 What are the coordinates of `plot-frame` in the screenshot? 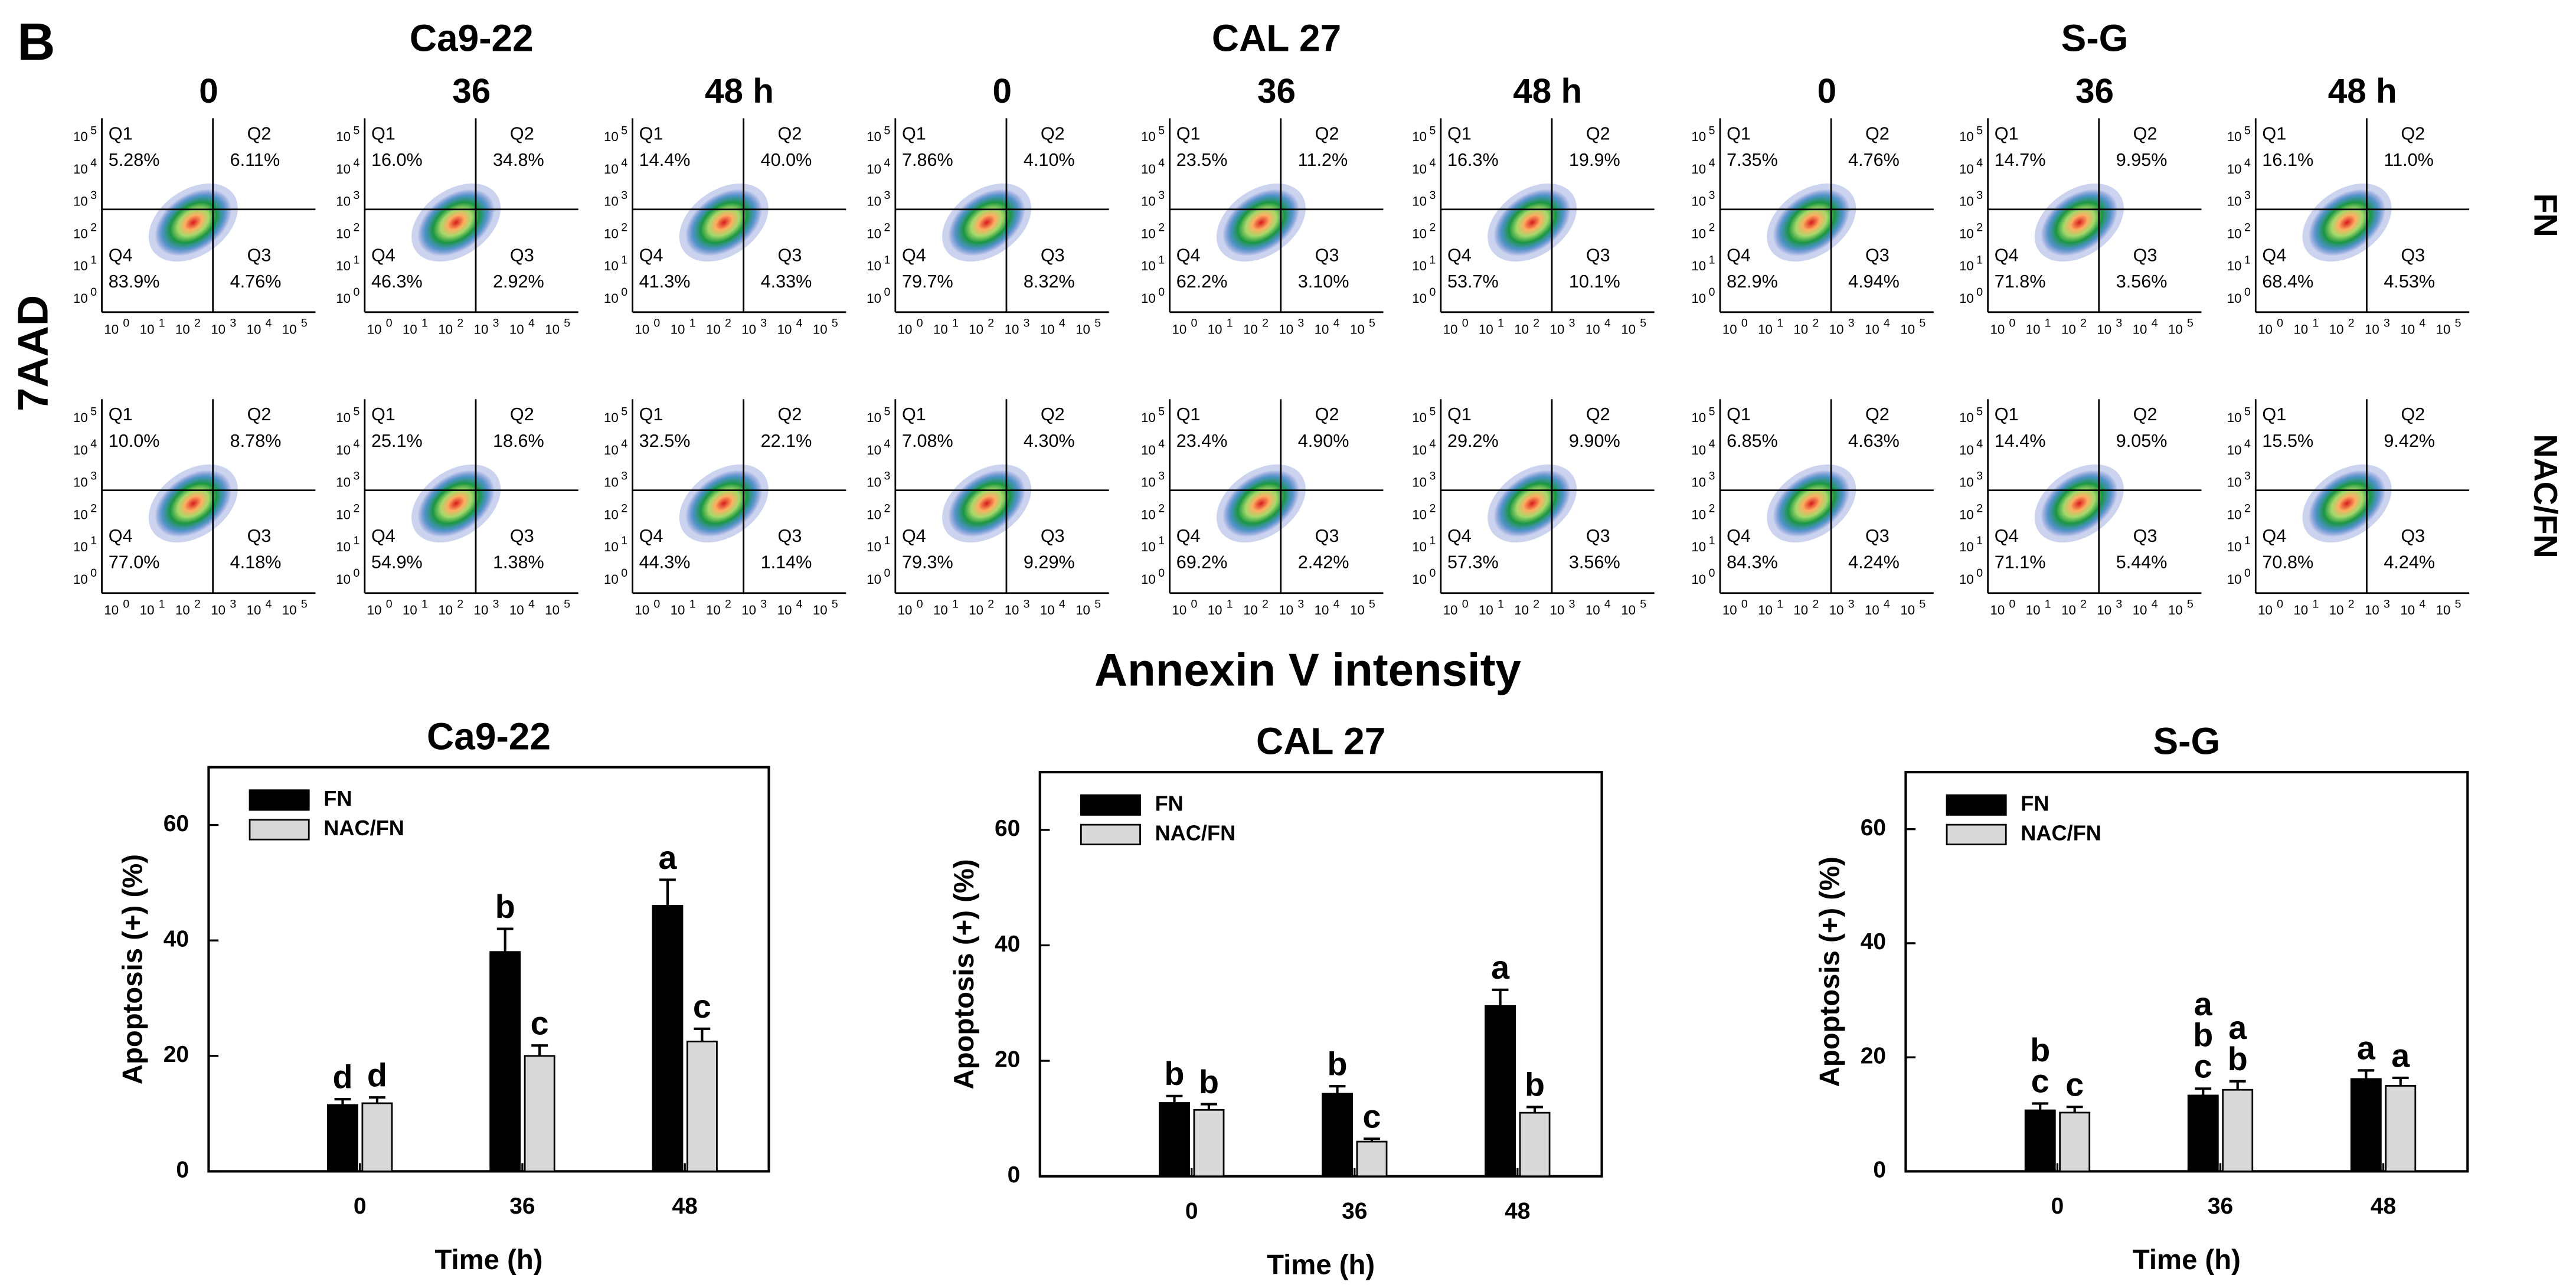 It's located at (1320, 974).